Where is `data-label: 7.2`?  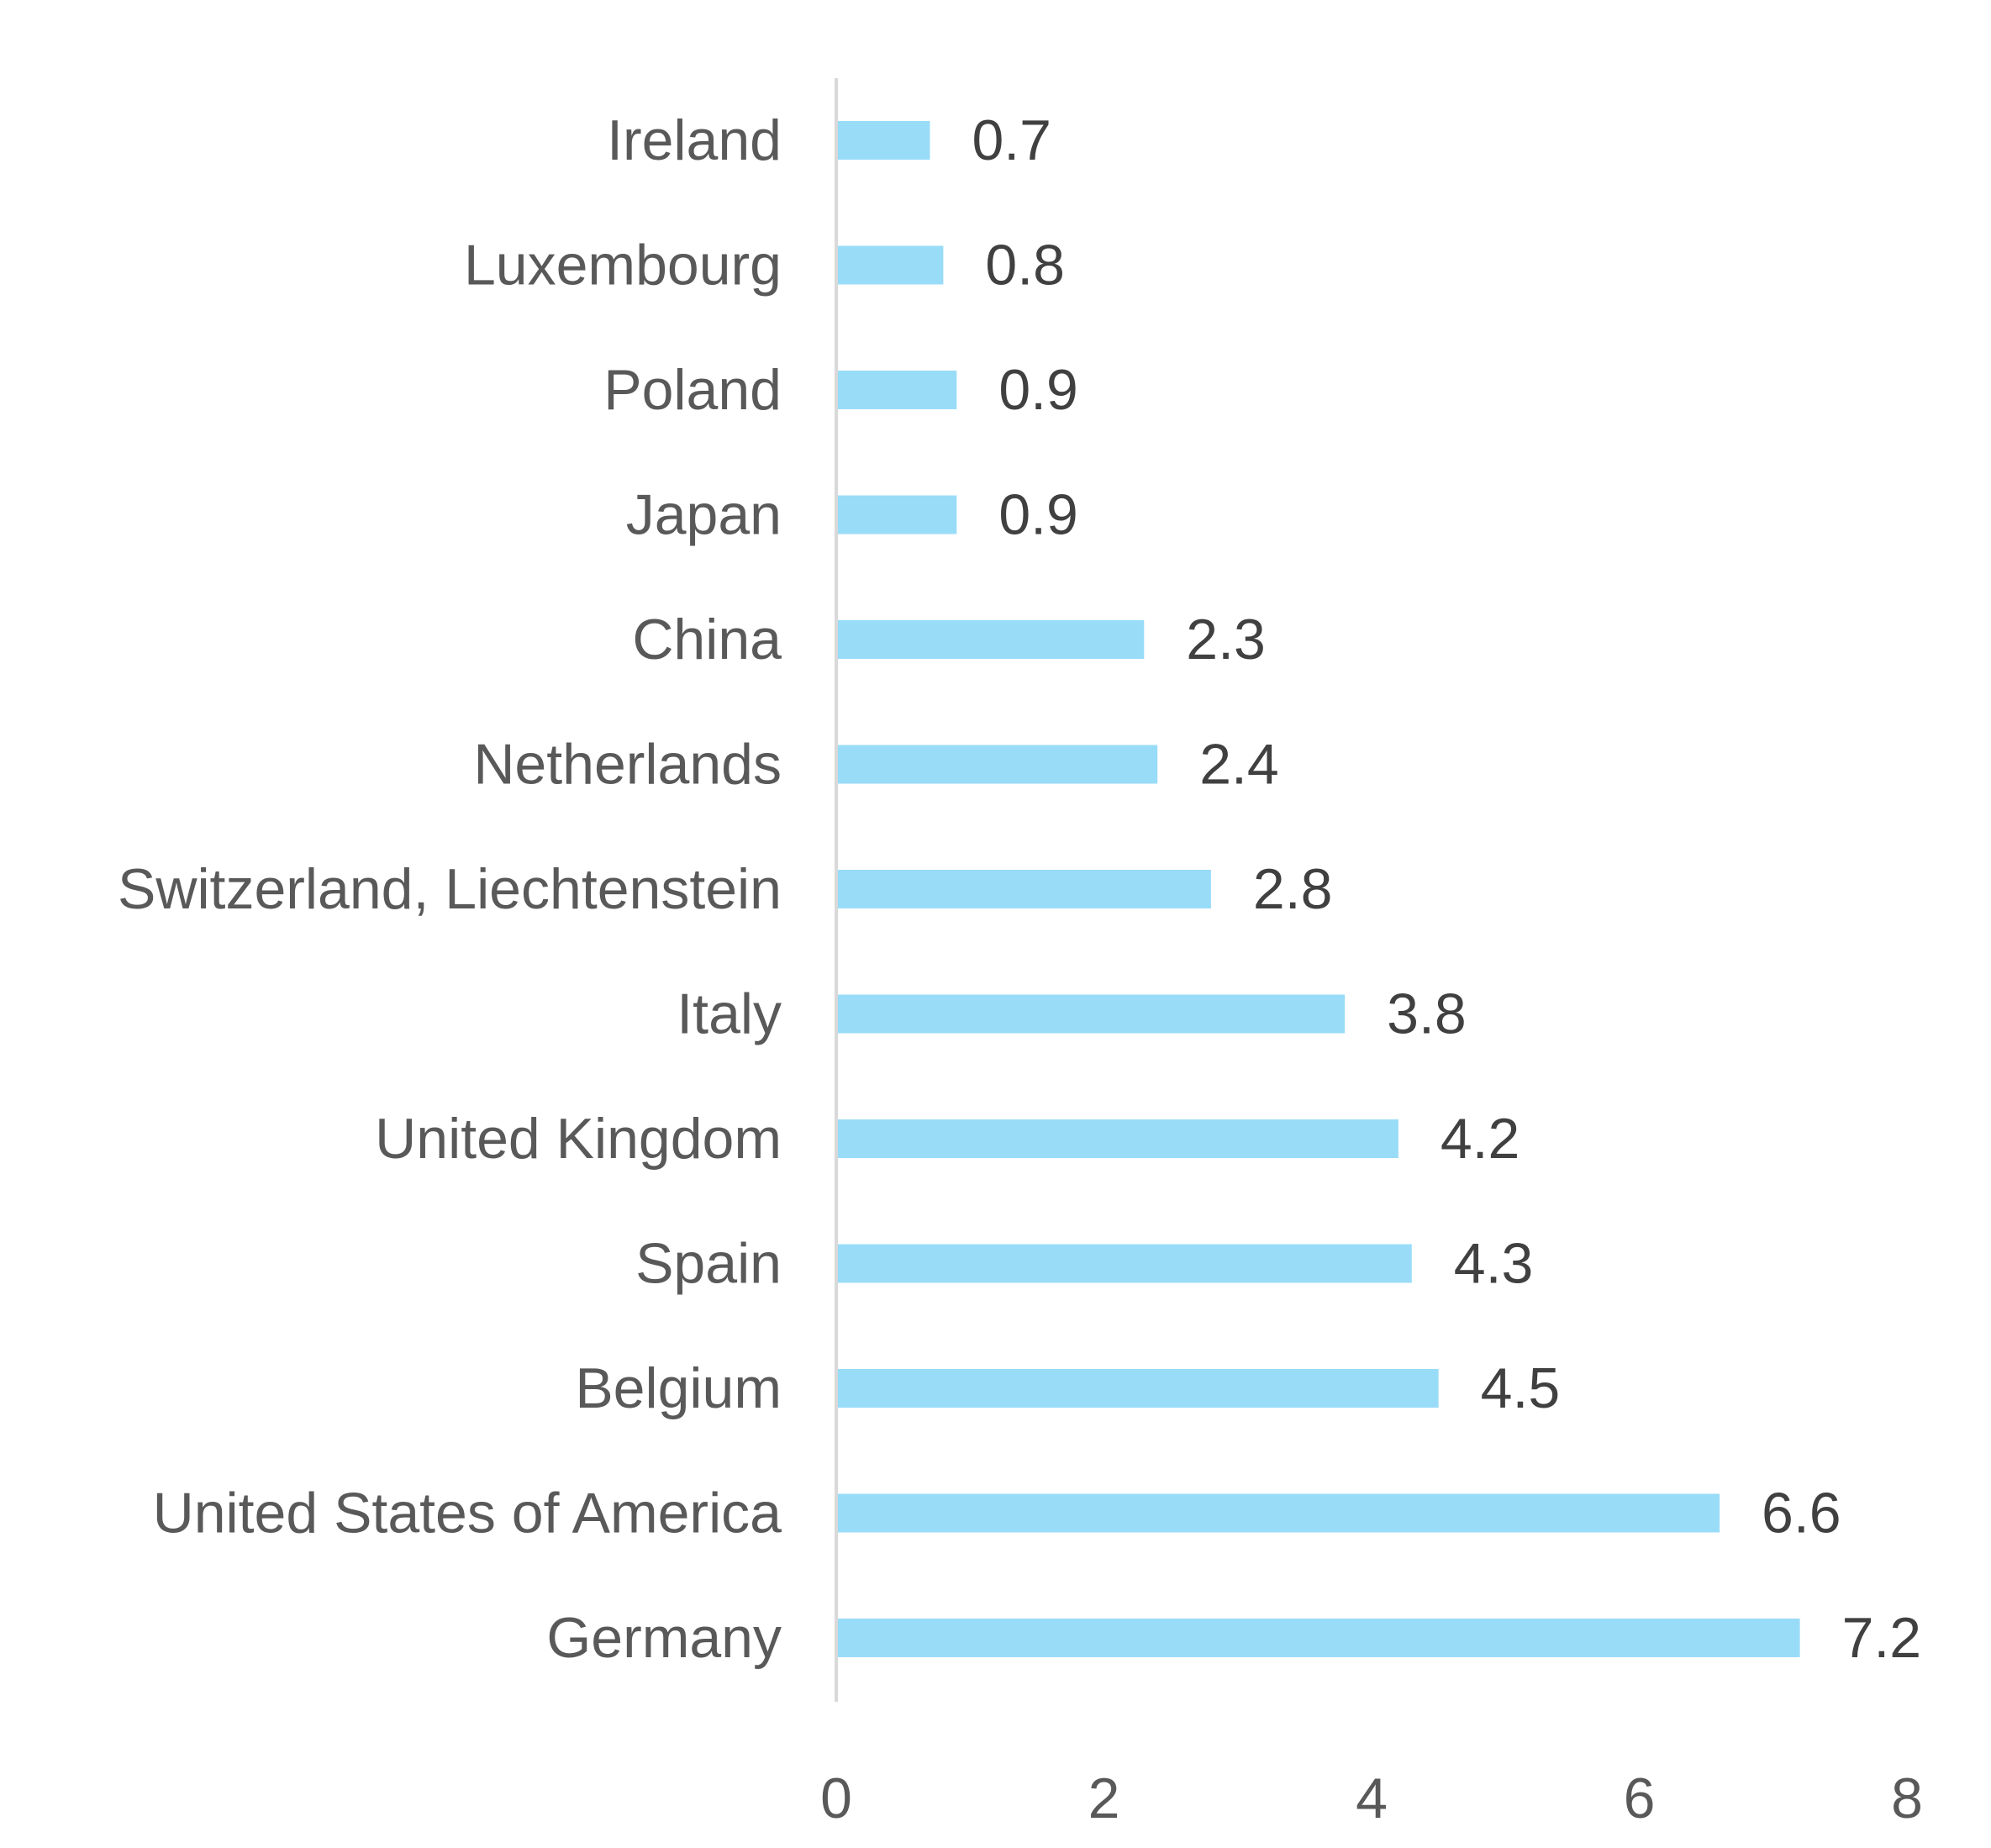 data-label: 7.2 is located at coordinates (1882, 1638).